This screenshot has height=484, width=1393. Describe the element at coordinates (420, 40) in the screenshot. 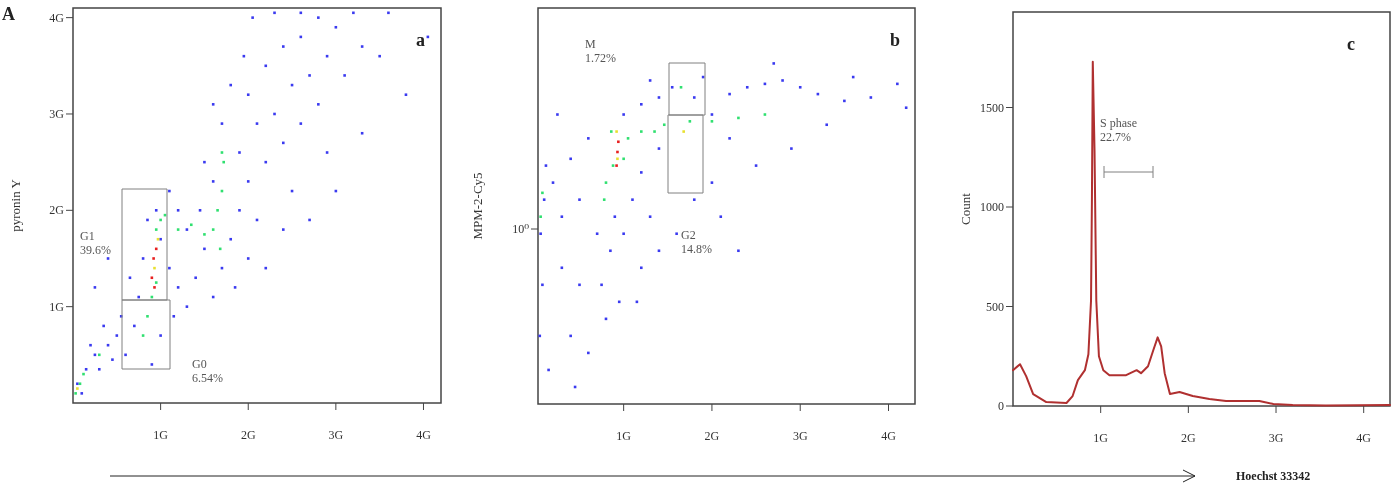

I see `annotation: a` at that location.